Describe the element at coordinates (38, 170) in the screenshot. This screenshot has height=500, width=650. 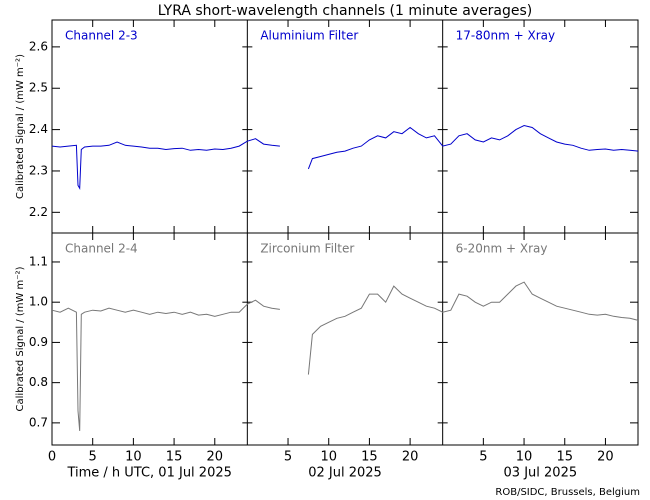
I see `y-tick-label: 2.3` at that location.